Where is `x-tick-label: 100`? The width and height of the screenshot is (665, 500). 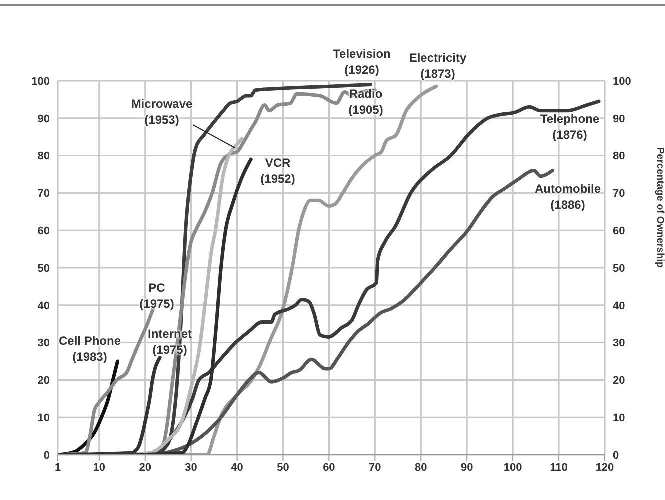
x-tick-label: 100 is located at coordinates (513, 468).